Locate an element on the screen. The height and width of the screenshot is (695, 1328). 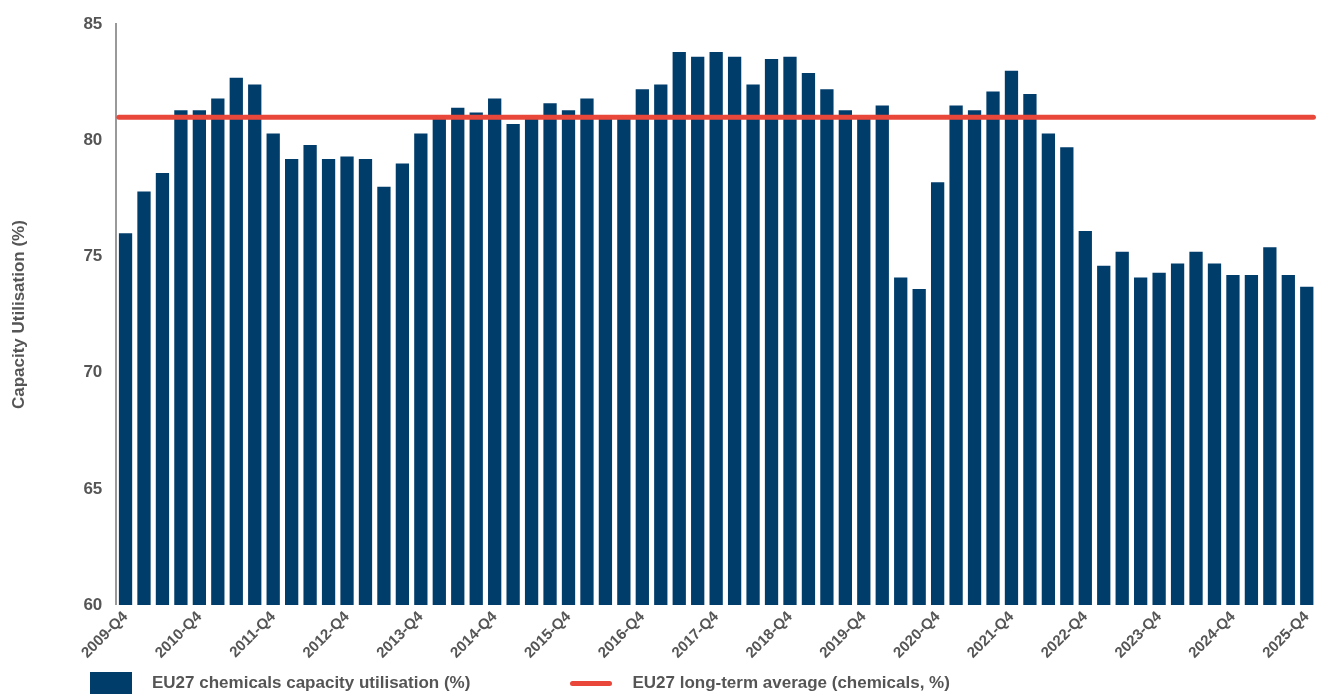
y-tick-label: 65 is located at coordinates (93, 488).